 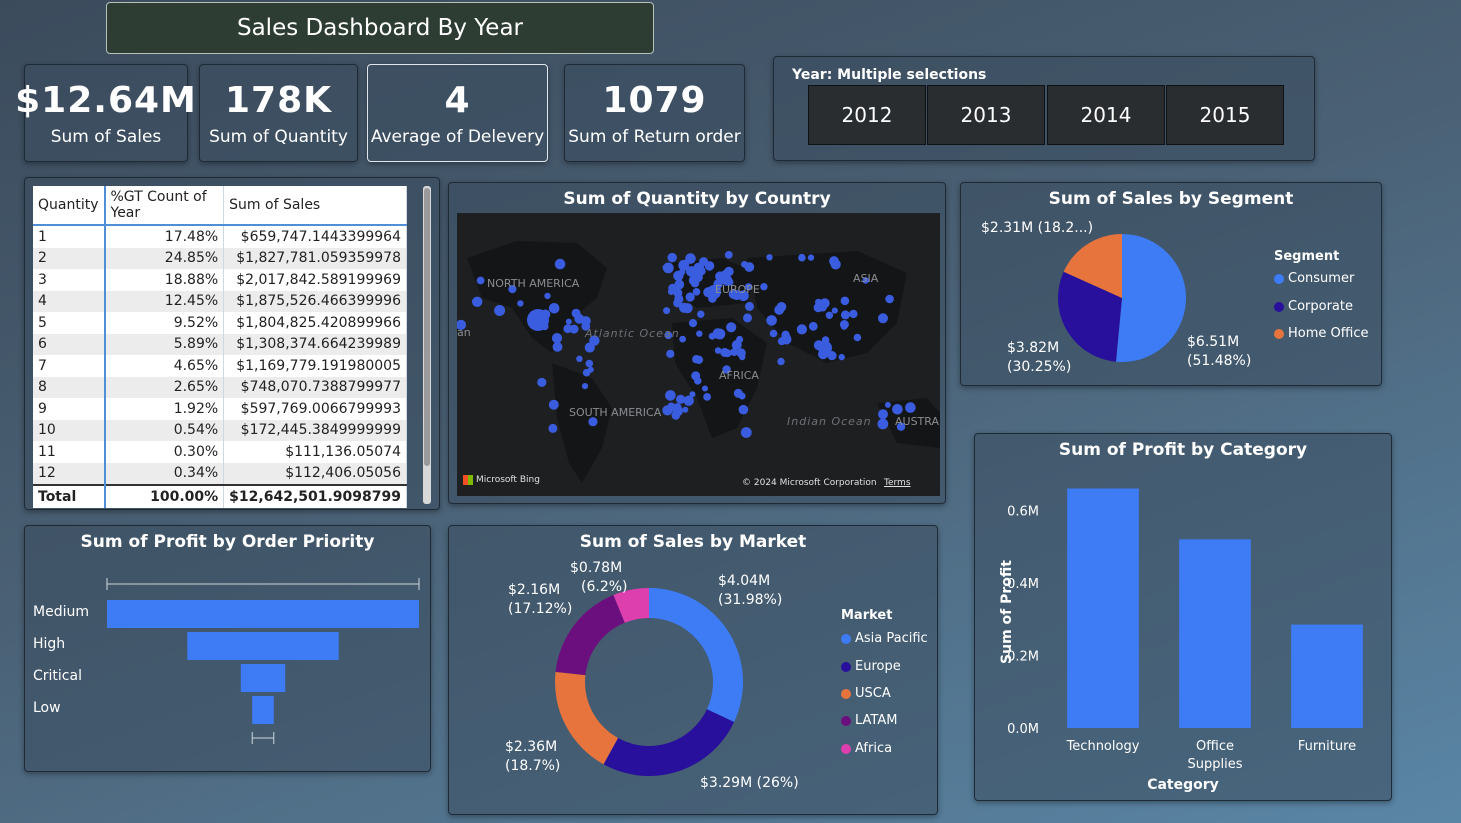 I want to click on cell-gt-count: 0.30%, so click(x=164, y=452).